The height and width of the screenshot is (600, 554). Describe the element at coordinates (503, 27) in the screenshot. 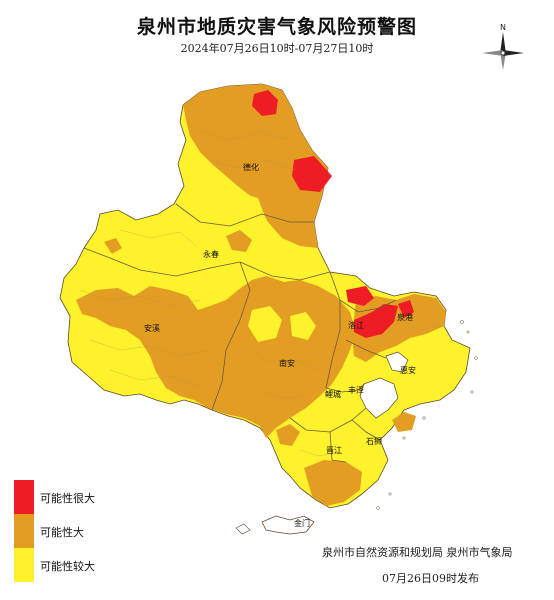

I see `north-label: N` at that location.